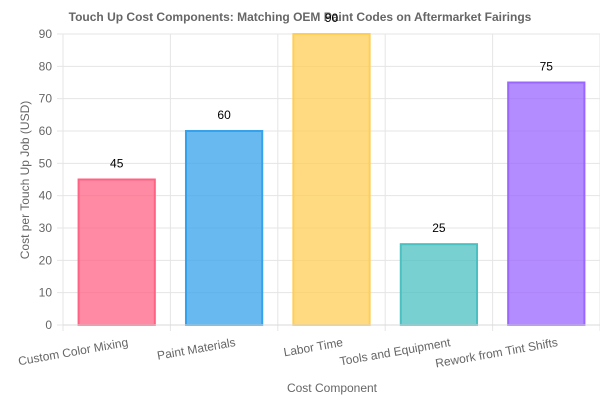 The height and width of the screenshot is (405, 600). I want to click on x-tick-label: Rework from Tint Shifts, so click(496, 352).